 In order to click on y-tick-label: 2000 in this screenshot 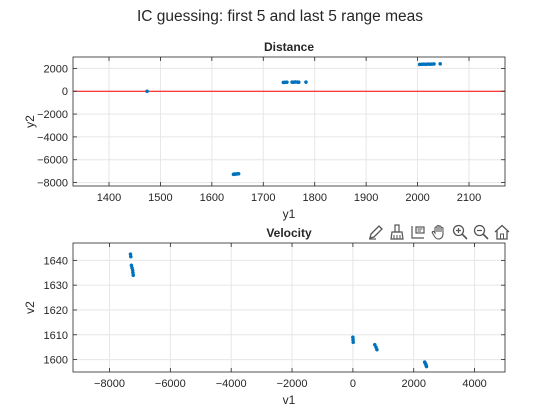, I will do `click(56, 69)`.